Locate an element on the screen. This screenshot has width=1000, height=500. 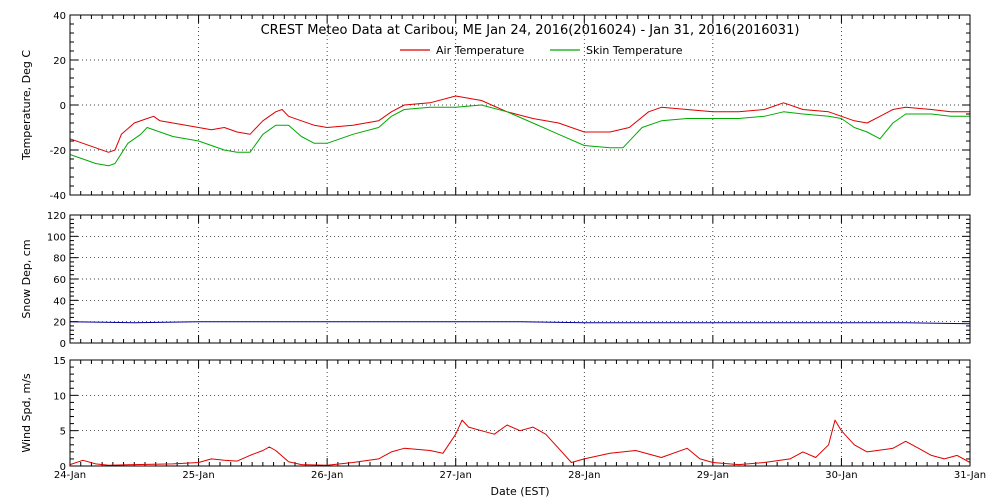
legend-air-label: Air Temperature is located at coordinates (480, 50).